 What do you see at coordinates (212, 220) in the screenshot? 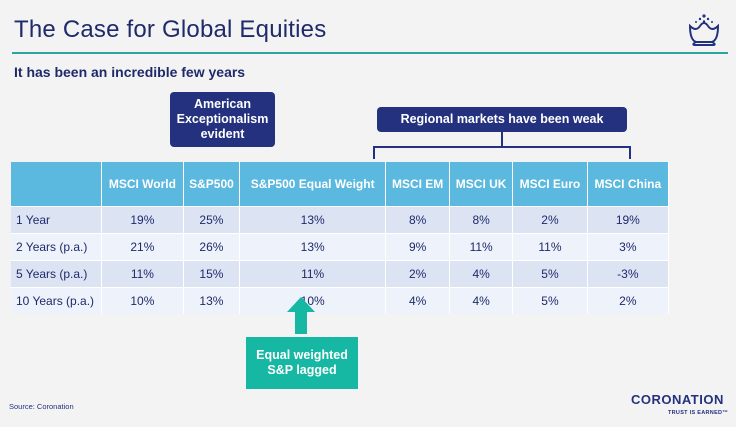
I see `table-cell: 25%` at bounding box center [212, 220].